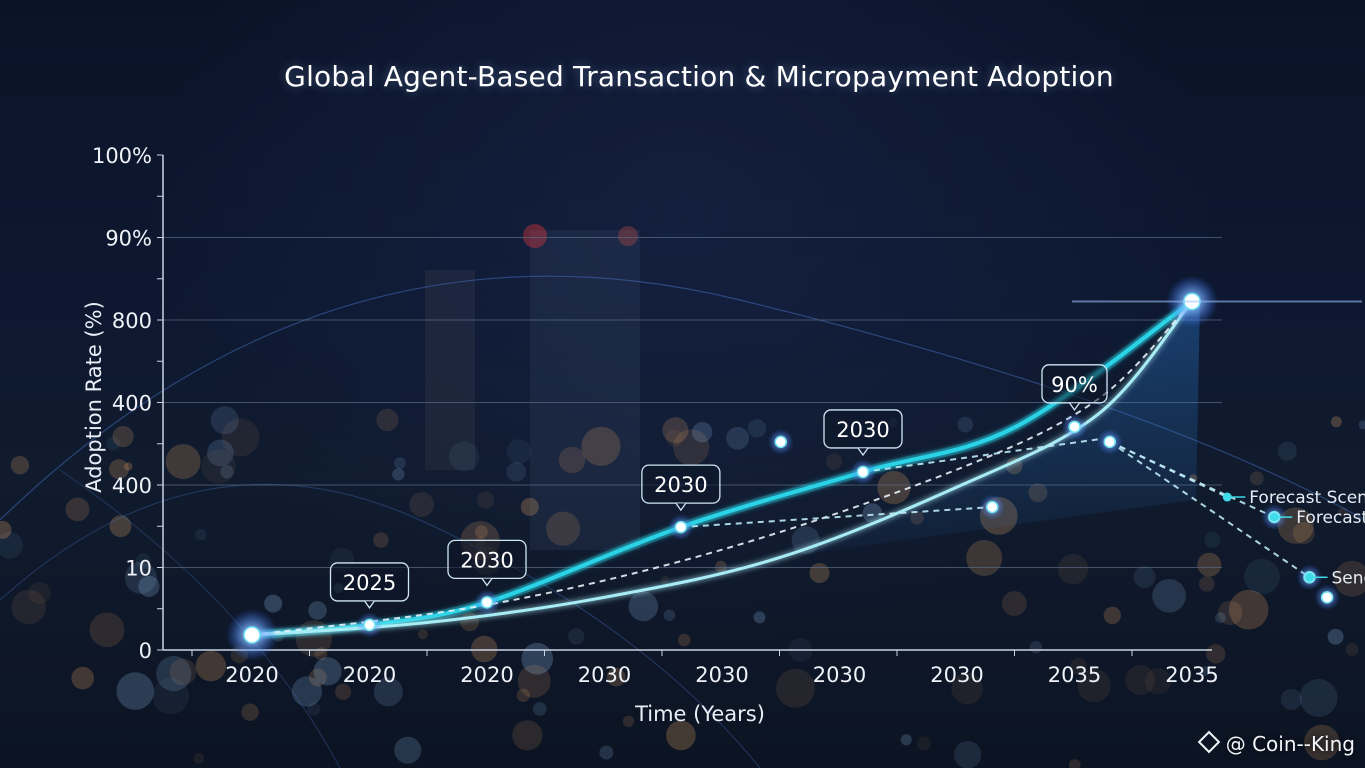  Describe the element at coordinates (721, 675) in the screenshot. I see `x-tick-label: 2030` at that location.